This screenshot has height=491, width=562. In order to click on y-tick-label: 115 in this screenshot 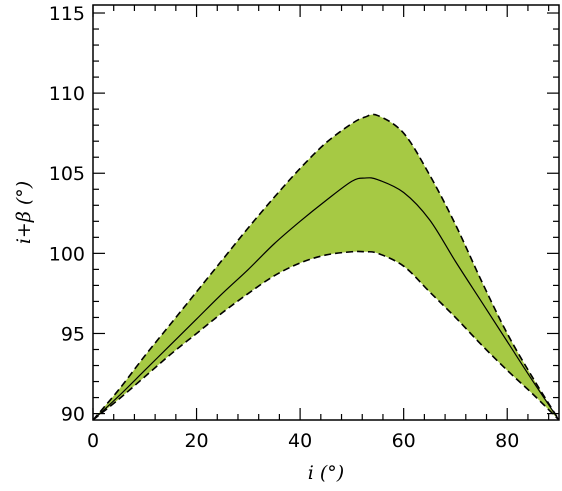, I will do `click(67, 14)`.